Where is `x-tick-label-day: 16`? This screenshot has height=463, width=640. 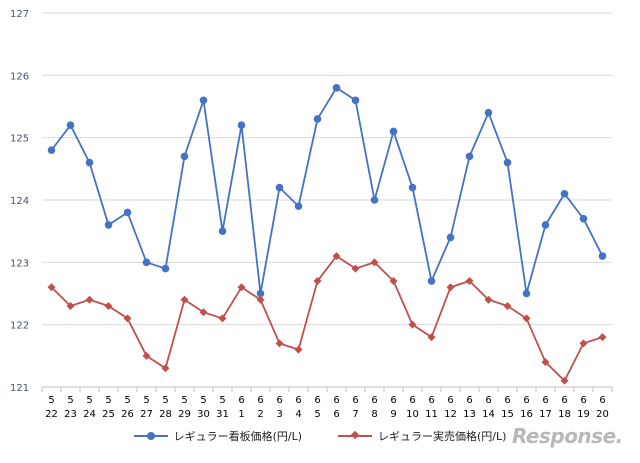
x-tick-label-day: 16 is located at coordinates (526, 414).